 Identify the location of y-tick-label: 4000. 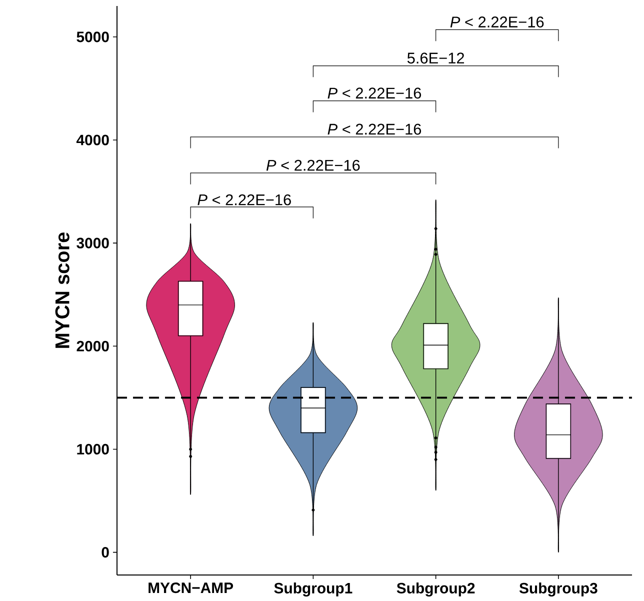
(92, 140).